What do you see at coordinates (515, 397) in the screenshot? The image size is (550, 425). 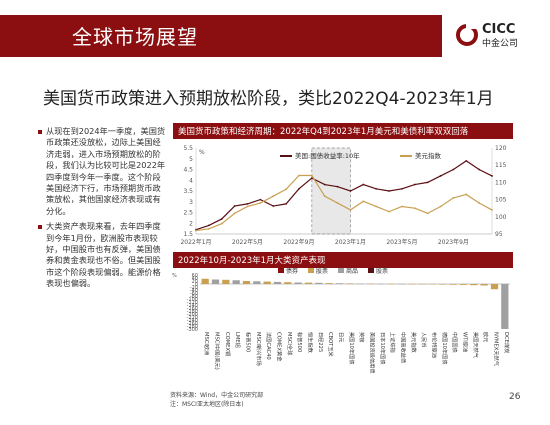 I see `page-number: 26` at bounding box center [515, 397].